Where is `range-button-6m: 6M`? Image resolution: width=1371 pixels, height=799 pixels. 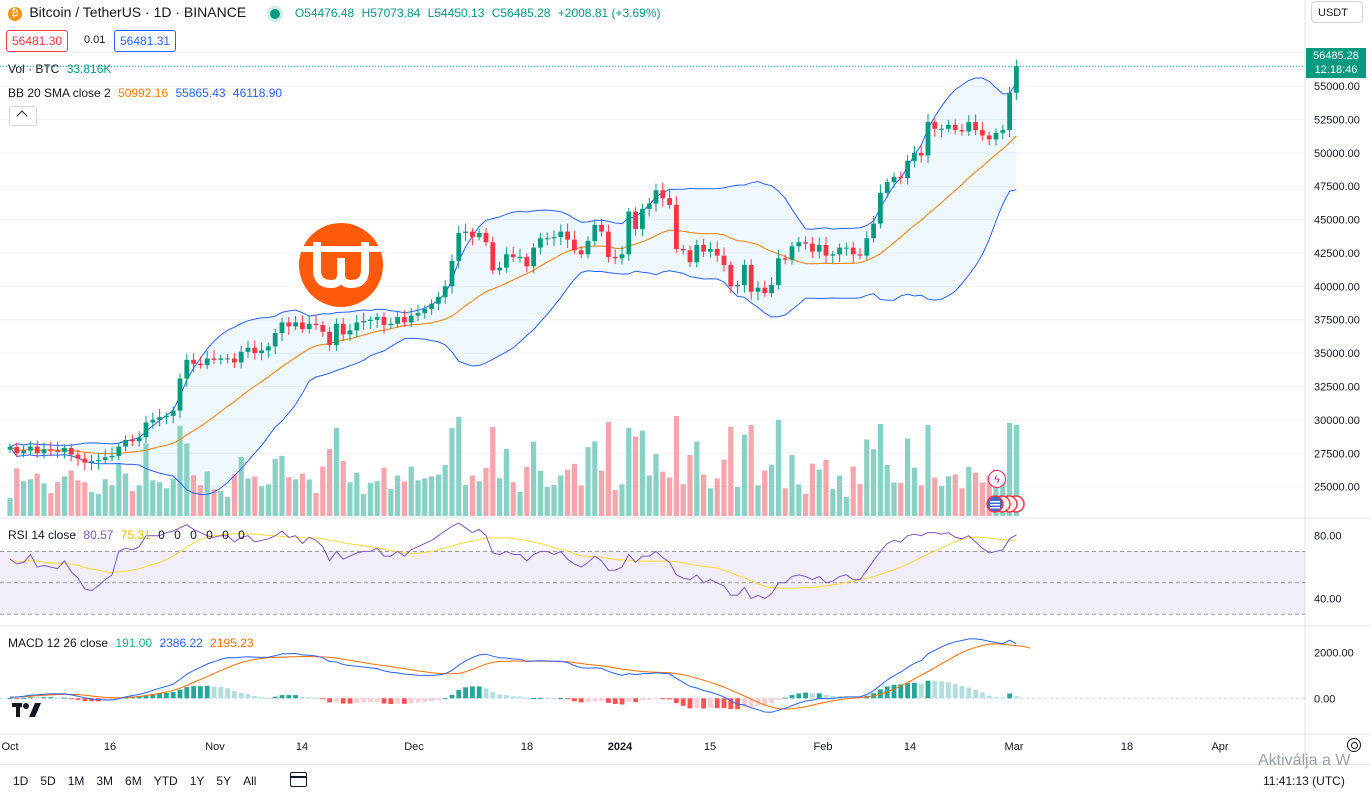
range-button-6m: 6M is located at coordinates (133, 781).